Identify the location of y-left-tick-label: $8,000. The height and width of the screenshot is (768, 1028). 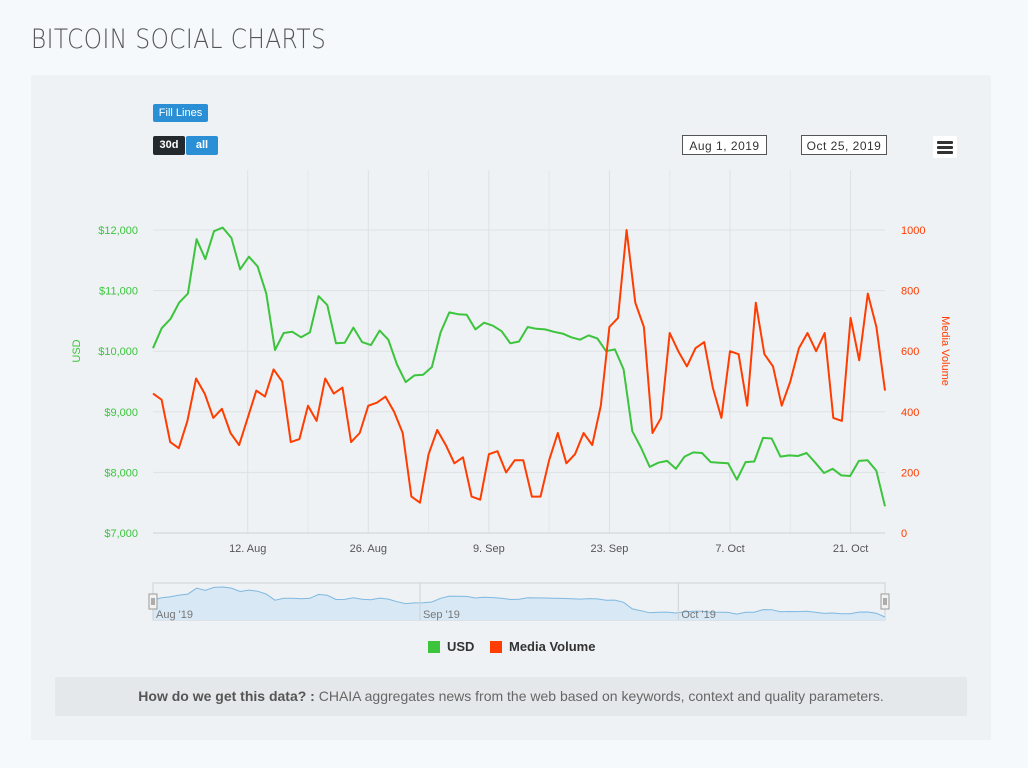
(121, 473).